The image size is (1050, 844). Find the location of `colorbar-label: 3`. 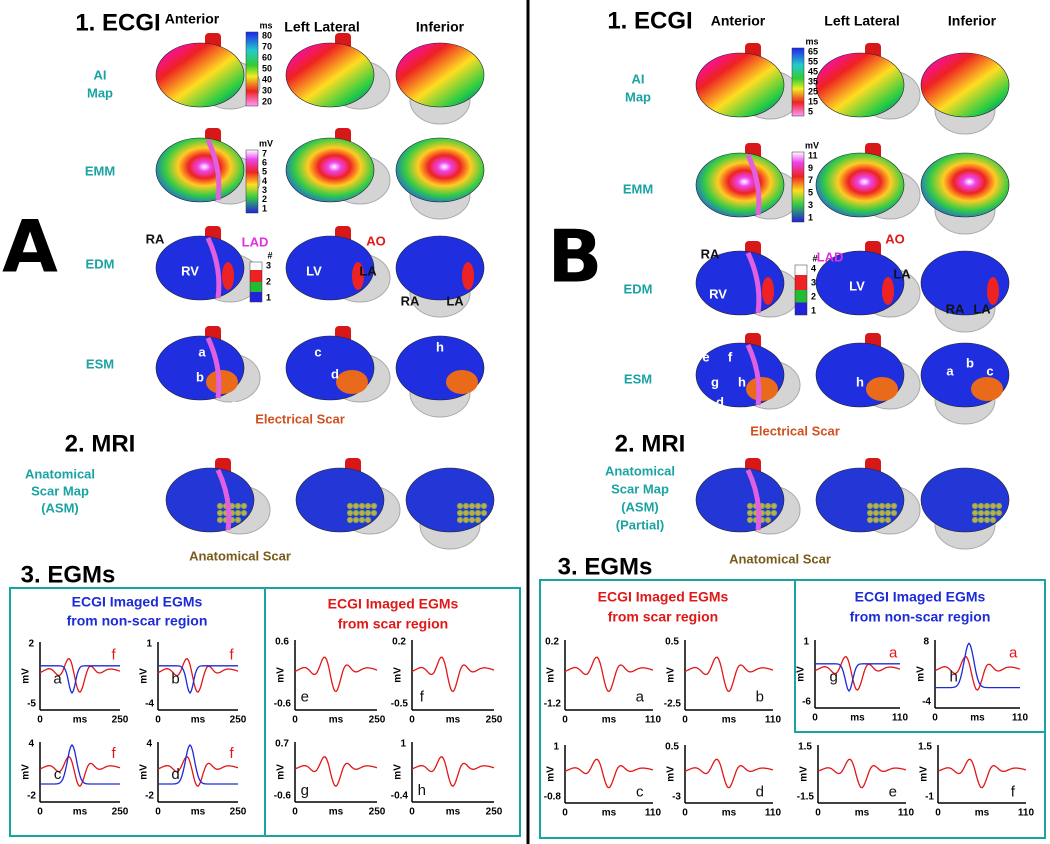

colorbar-label: 3 is located at coordinates (268, 265).